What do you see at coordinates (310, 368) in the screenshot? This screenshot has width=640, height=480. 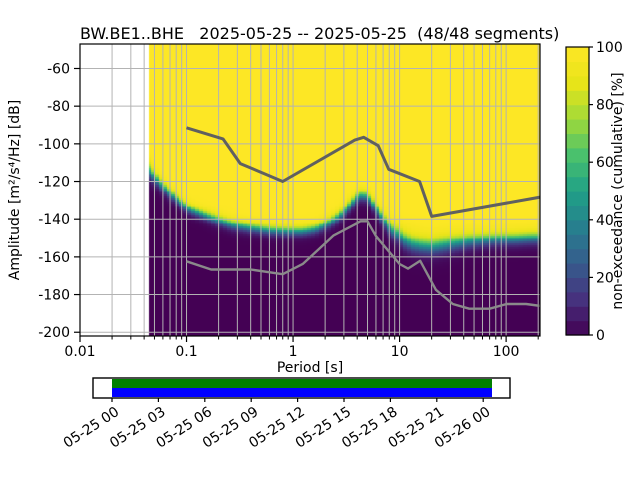 I see `x-axis-label: Period [s]` at bounding box center [310, 368].